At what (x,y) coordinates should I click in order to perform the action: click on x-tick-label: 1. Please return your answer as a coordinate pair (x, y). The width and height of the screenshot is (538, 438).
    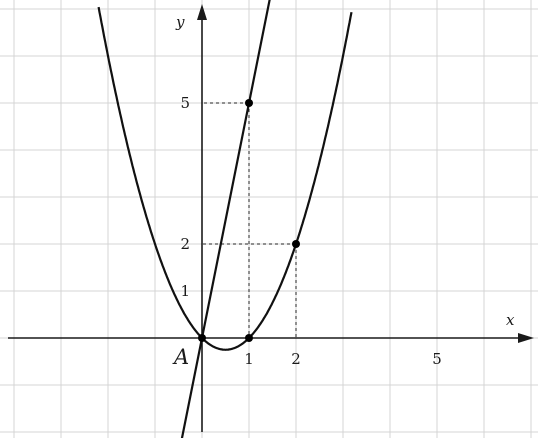
    Looking at the image, I should click on (249, 359).